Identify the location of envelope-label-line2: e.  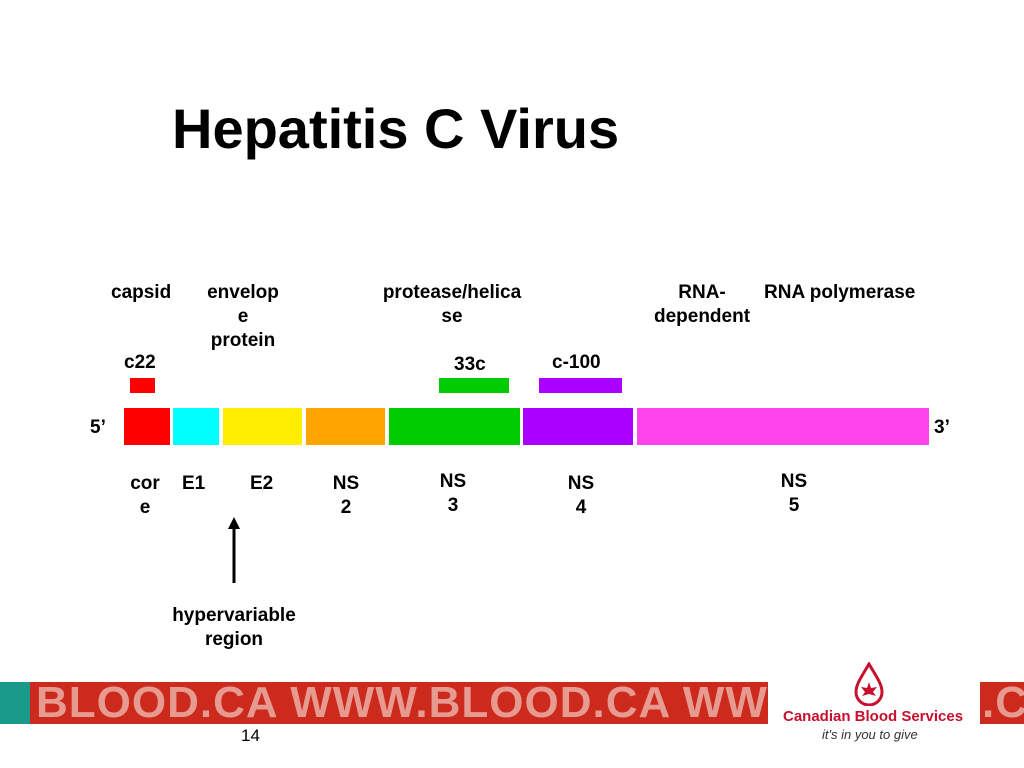
(243, 316).